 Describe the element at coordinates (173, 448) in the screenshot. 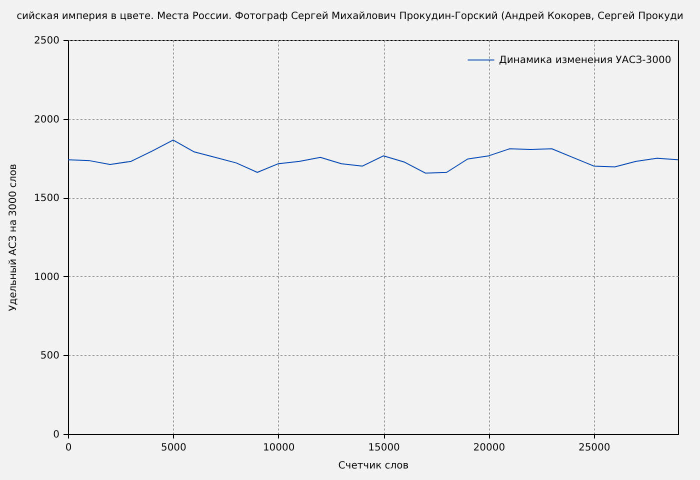

I see `x-tick-label: 5000` at that location.